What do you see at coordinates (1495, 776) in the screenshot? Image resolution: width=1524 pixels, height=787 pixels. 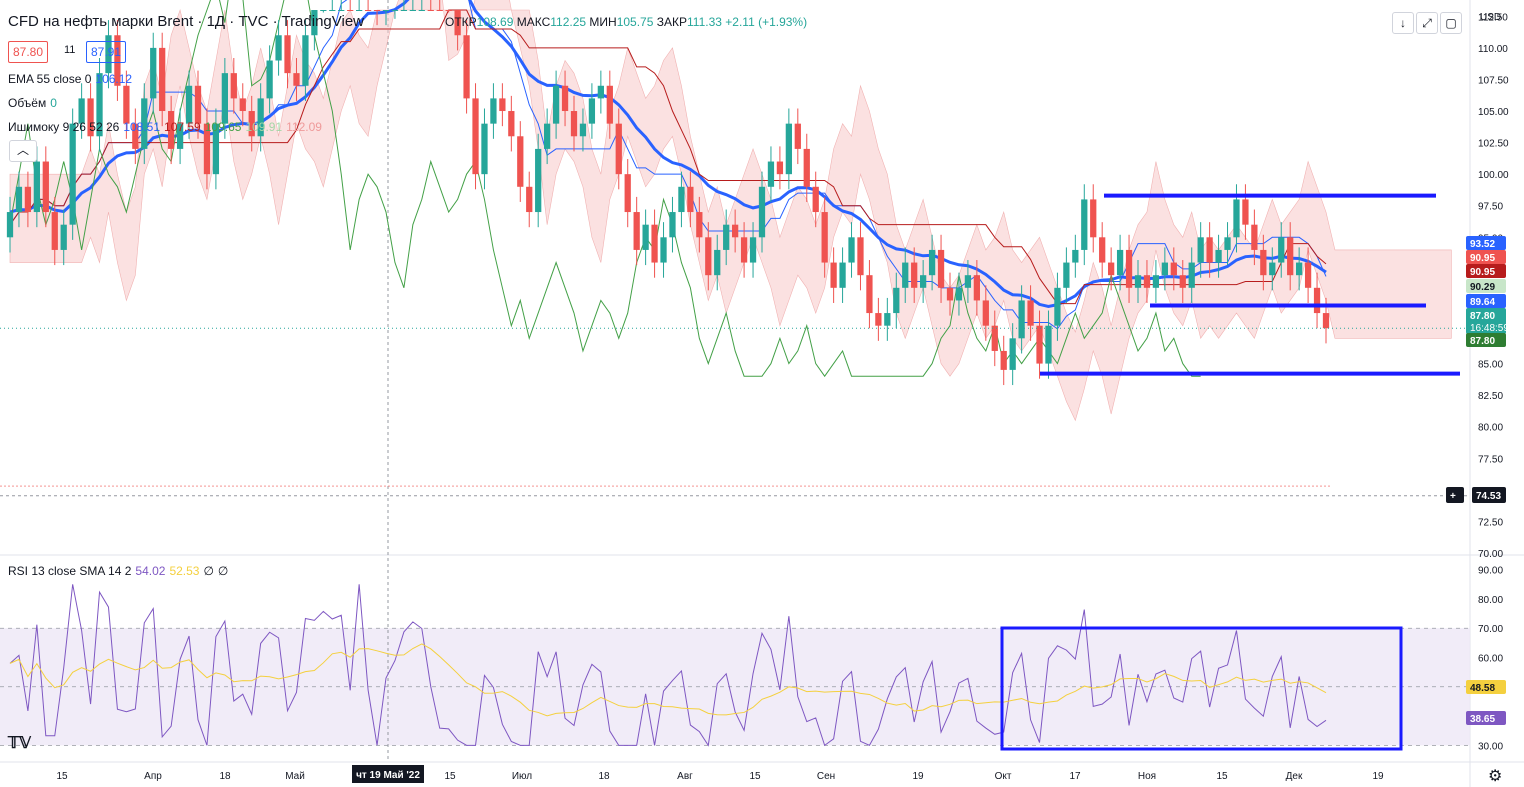 I see `gear-icon: ⚙` at bounding box center [1495, 776].